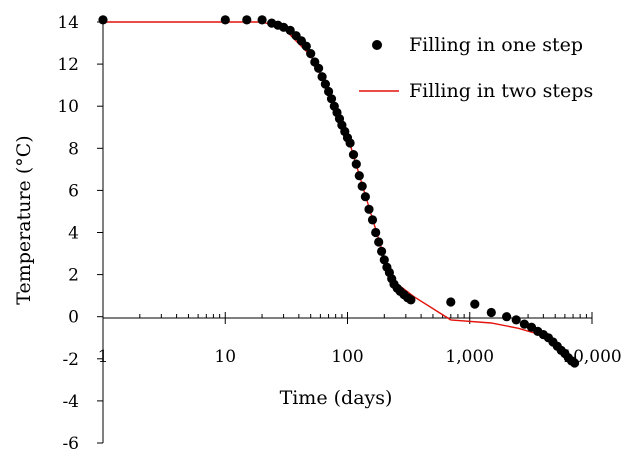  Describe the element at coordinates (68, 23) in the screenshot. I see `y-tick-label: 14` at that location.